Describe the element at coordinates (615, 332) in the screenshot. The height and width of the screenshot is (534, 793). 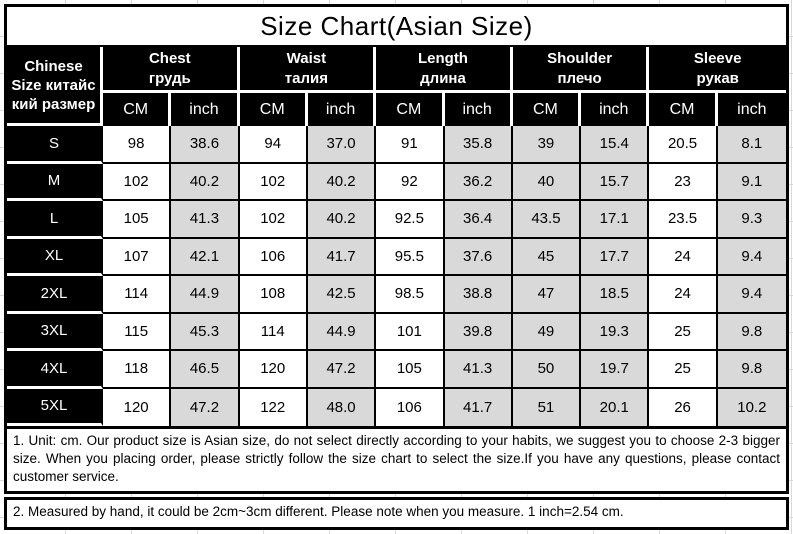
I see `value-cell: 19.3` at that location.